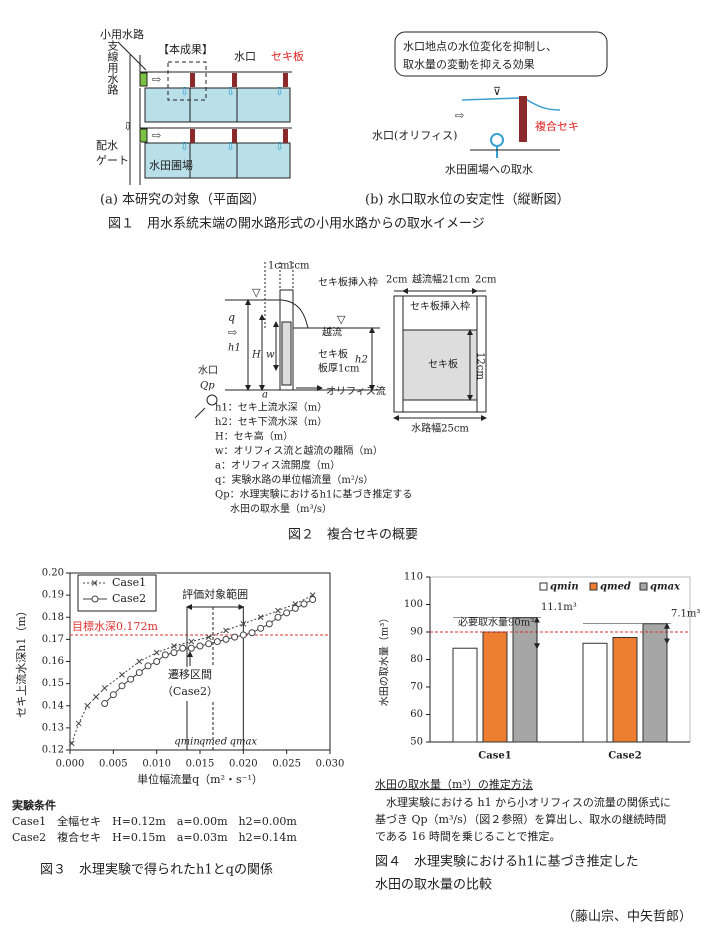  I want to click on label: 水田の取水量（m³）の推定方法, so click(454, 784).